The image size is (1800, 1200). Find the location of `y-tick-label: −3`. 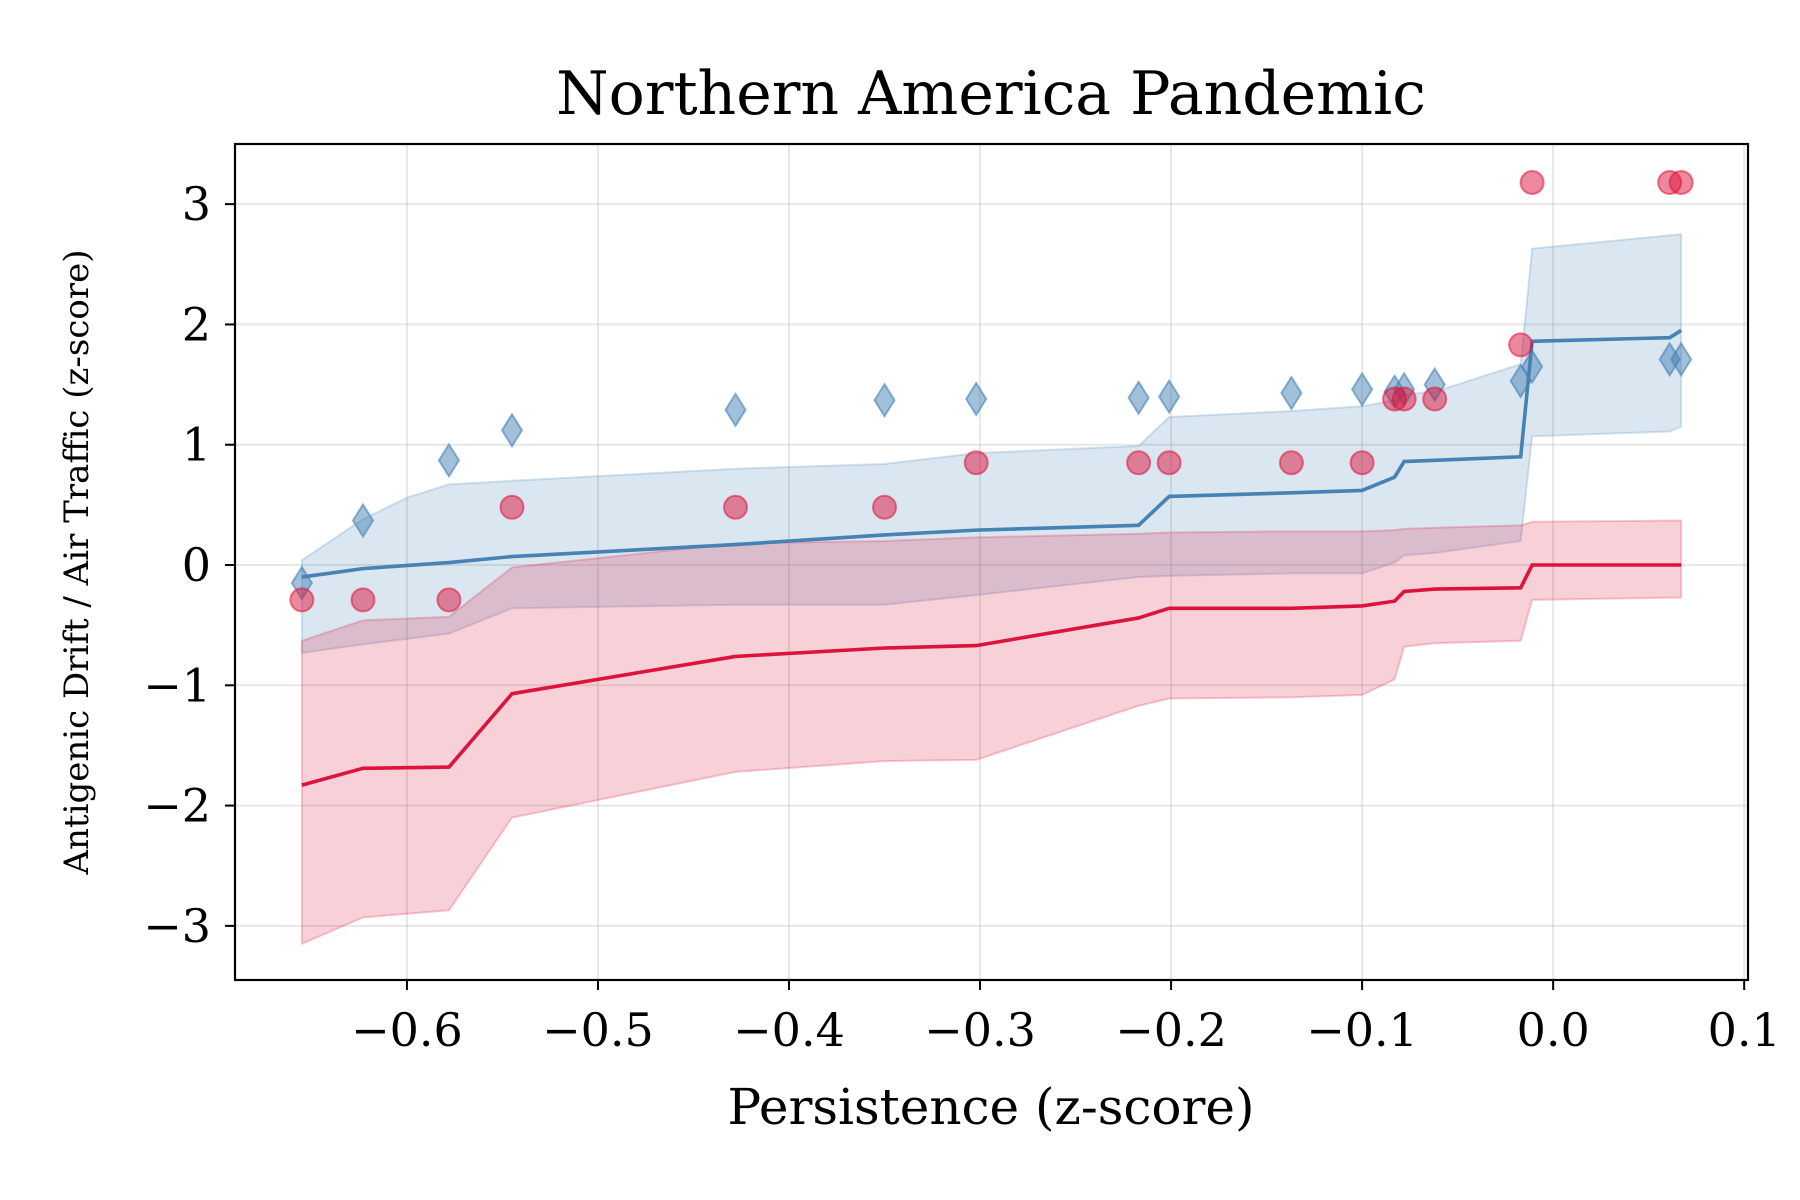

y-tick-label: −3 is located at coordinates (177, 926).